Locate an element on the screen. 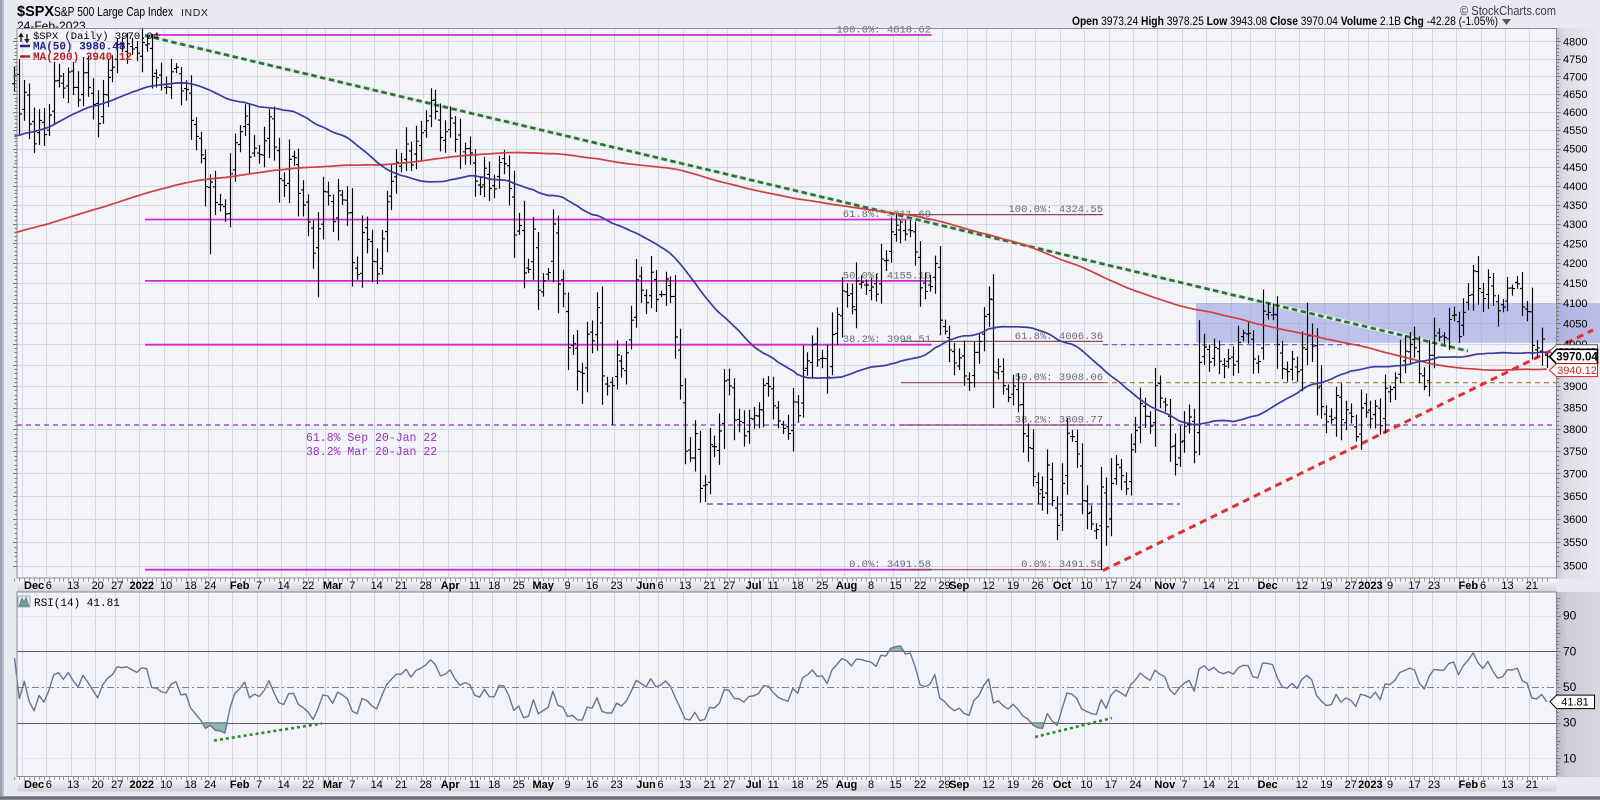 Image resolution: width=1600 pixels, height=800 pixels. svg-text: 3700 is located at coordinates (1575, 475).